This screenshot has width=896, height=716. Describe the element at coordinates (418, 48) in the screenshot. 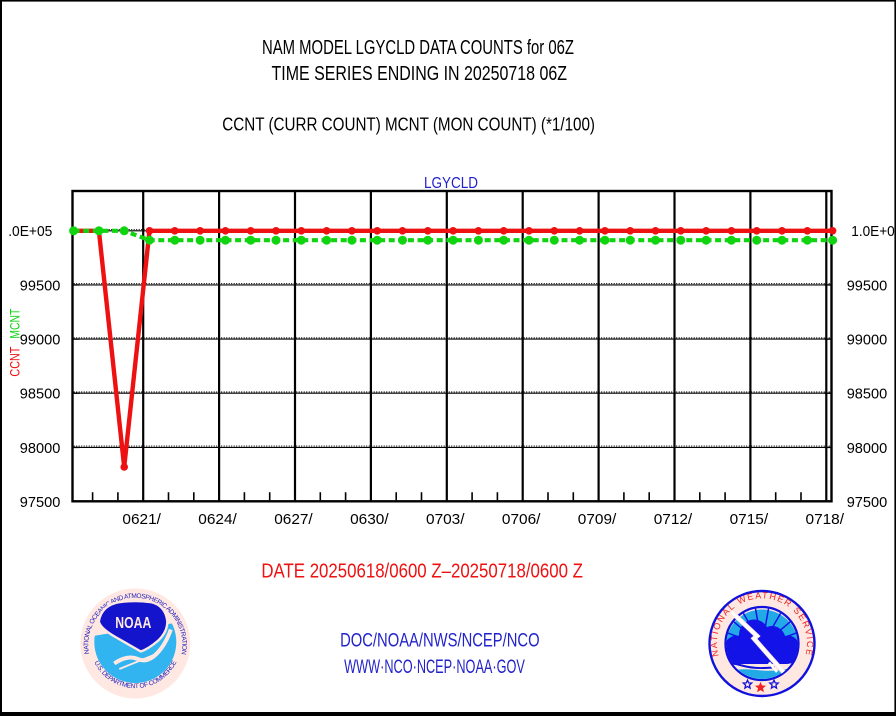

I see `svg-text:NAM MODEL LGYCLD DATA COUNTS f: NAM MODEL LGYCLD DATA COUNTS for 06Z` at that location.